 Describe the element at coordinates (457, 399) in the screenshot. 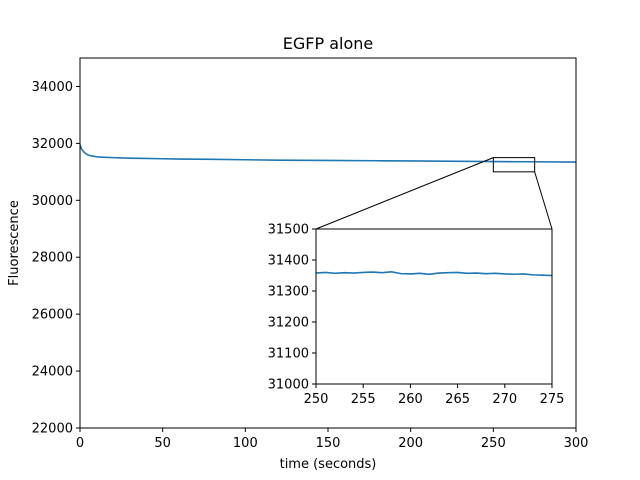

I see `inset-x-tick-label: 265` at that location.